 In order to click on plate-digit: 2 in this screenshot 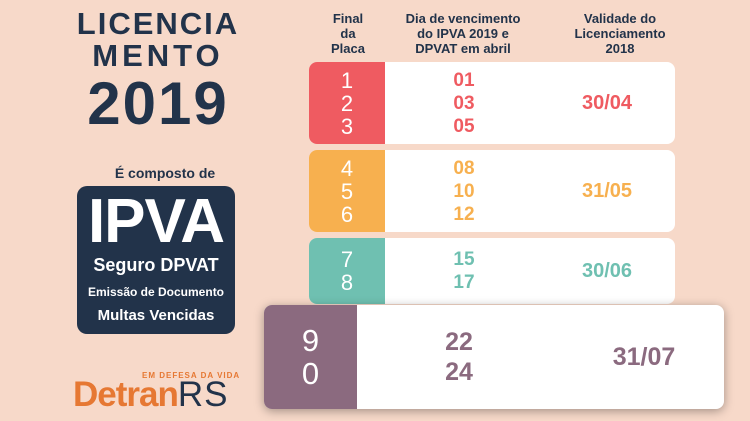, I will do `click(347, 103)`.